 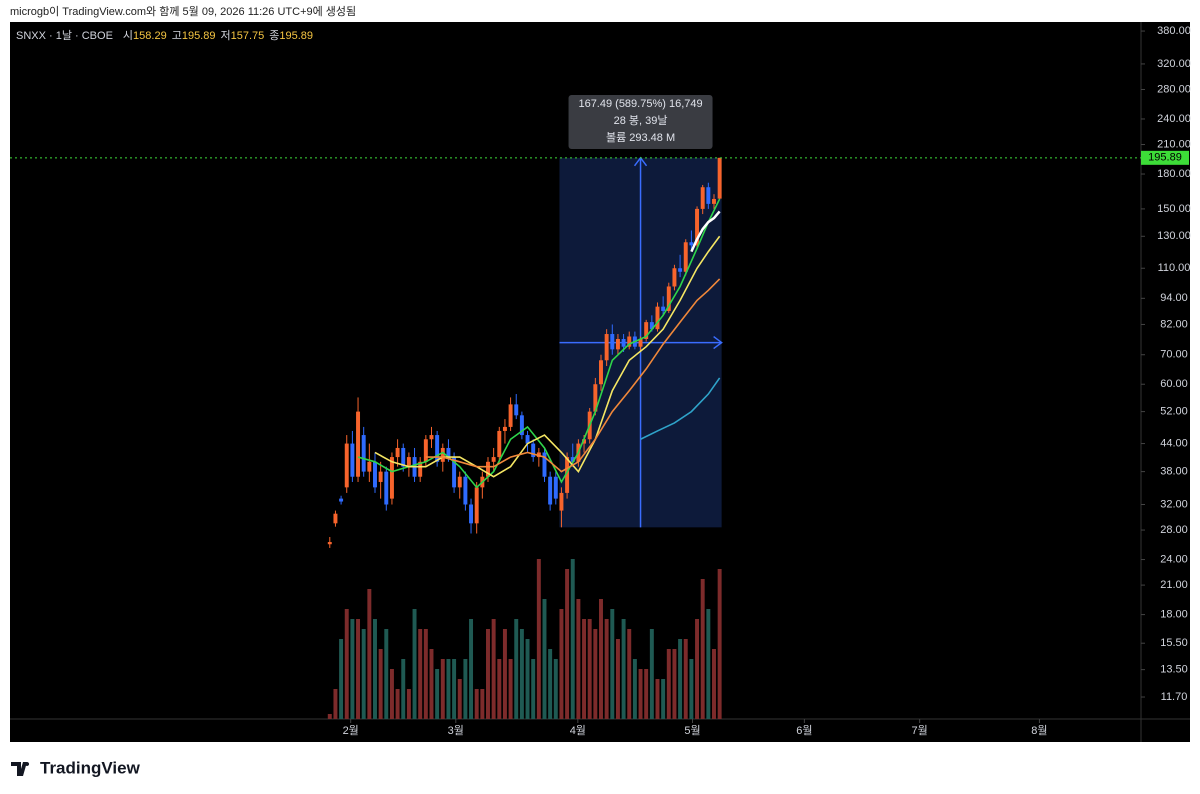 I want to click on y-tick-label: 21.00, so click(x=1174, y=585).